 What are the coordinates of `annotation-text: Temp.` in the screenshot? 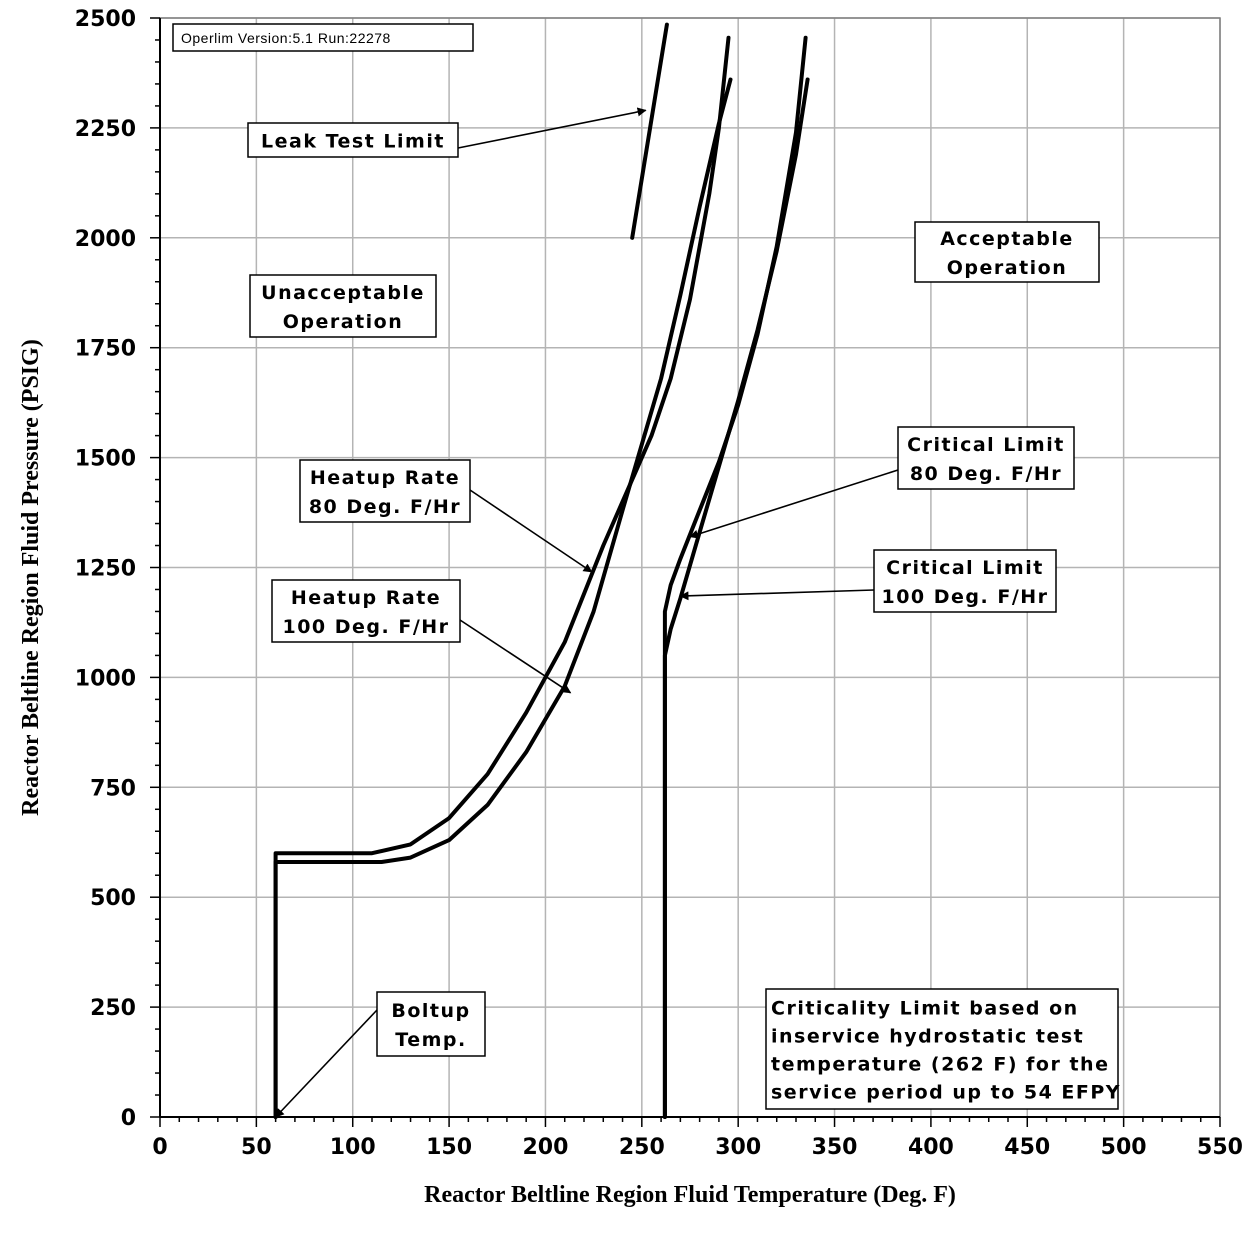 It's located at (430, 1040).